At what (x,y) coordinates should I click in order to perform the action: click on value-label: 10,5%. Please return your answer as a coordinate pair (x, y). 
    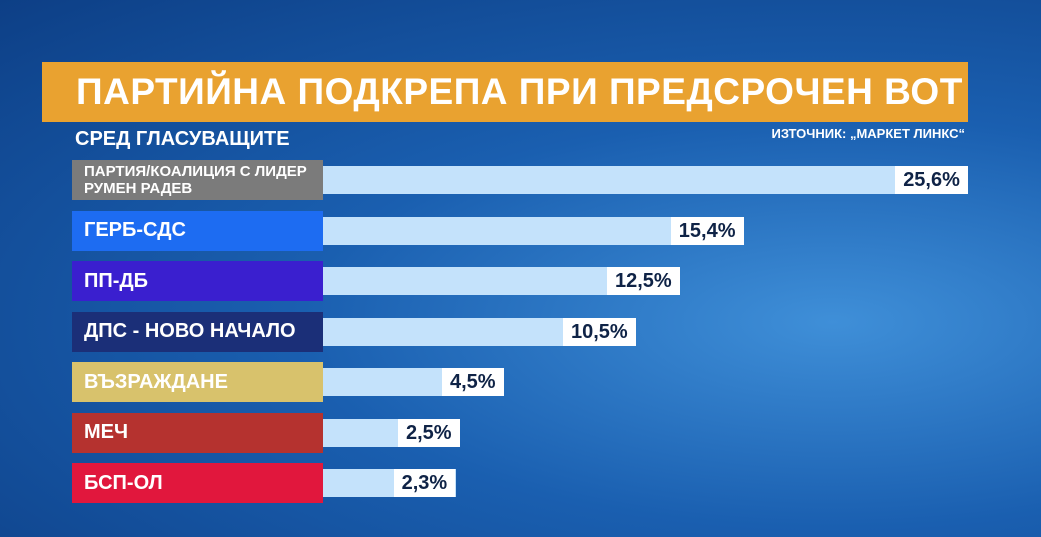
    Looking at the image, I should click on (599, 331).